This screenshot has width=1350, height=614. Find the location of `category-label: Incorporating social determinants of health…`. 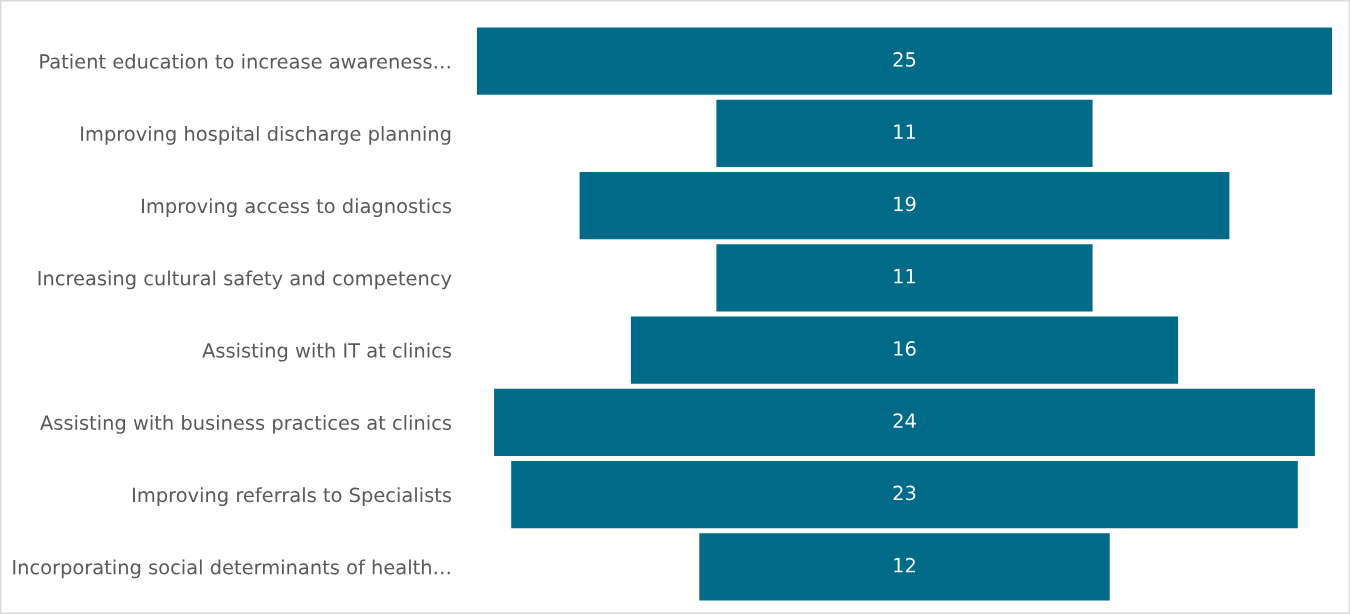

category-label: Incorporating social determinants of health… is located at coordinates (231, 569).